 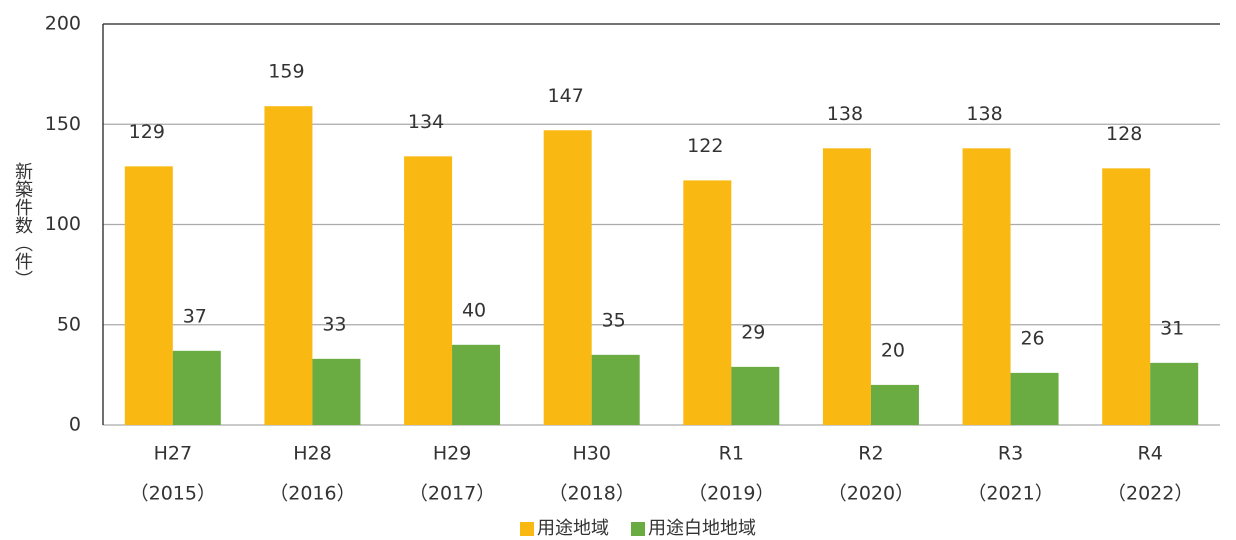 I want to click on data-label: 122, so click(x=705, y=146).